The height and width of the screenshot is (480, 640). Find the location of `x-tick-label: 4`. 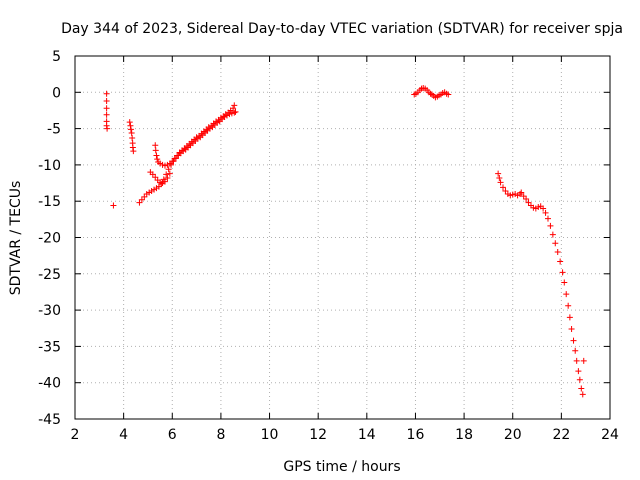

x-tick-label: 4 is located at coordinates (123, 435).